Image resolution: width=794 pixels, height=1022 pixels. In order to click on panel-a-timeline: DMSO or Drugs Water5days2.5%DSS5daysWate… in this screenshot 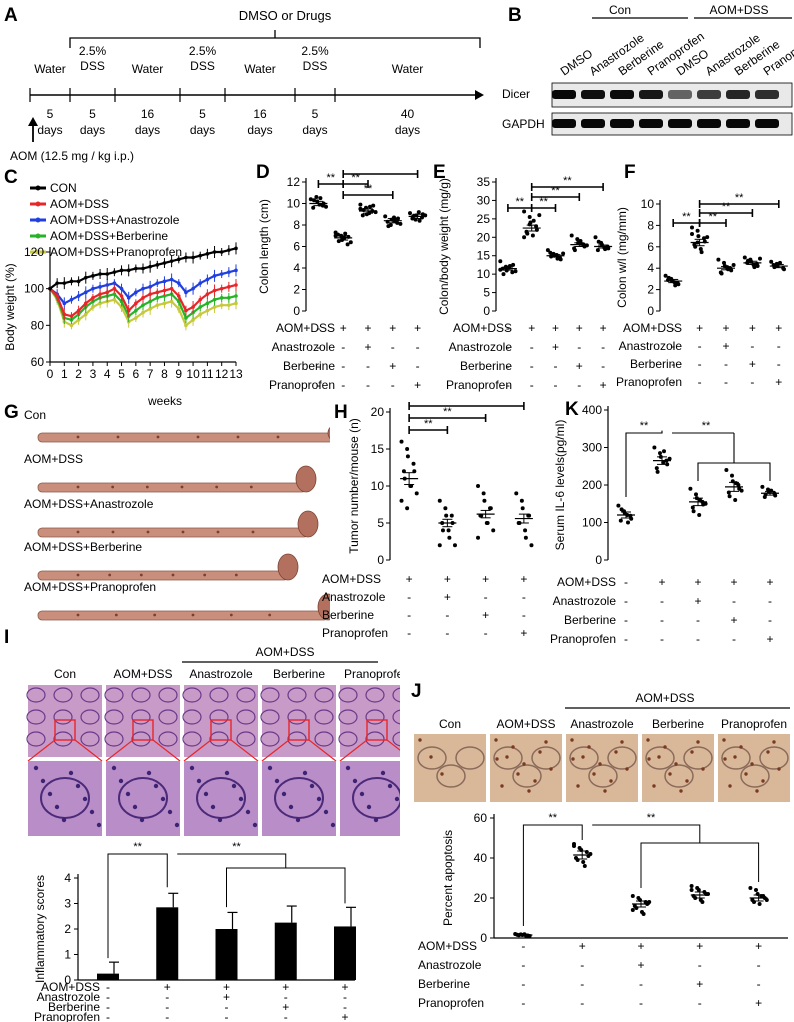, I will do `click(247, 85)`.